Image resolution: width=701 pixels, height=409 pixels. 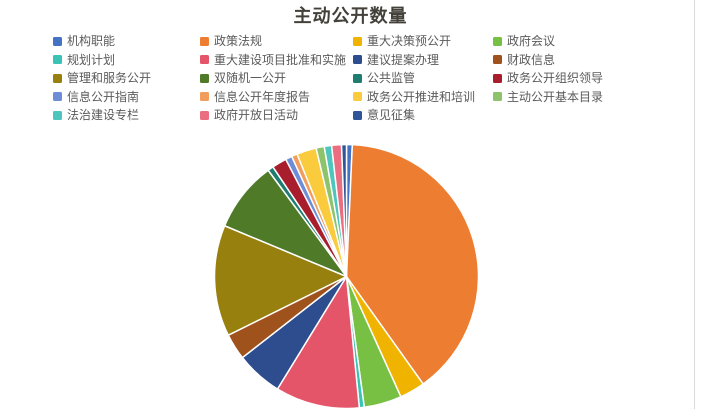 What do you see at coordinates (555, 78) in the screenshot?
I see `legend-label: 政务公开组织领导` at bounding box center [555, 78].